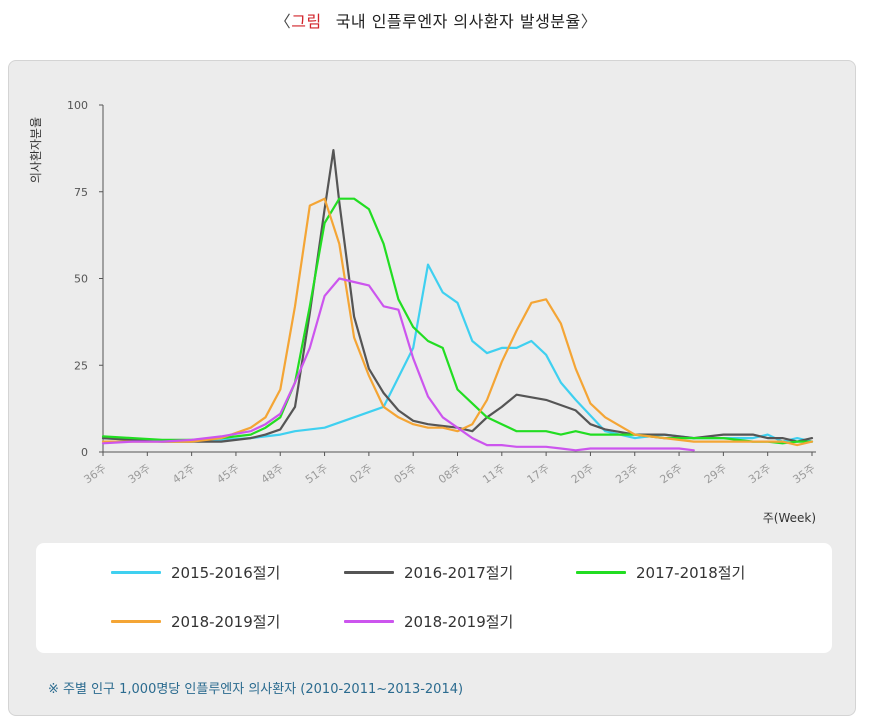 This screenshot has width=872, height=726. Describe the element at coordinates (139, 474) in the screenshot. I see `x-tick-label: 39주` at that location.